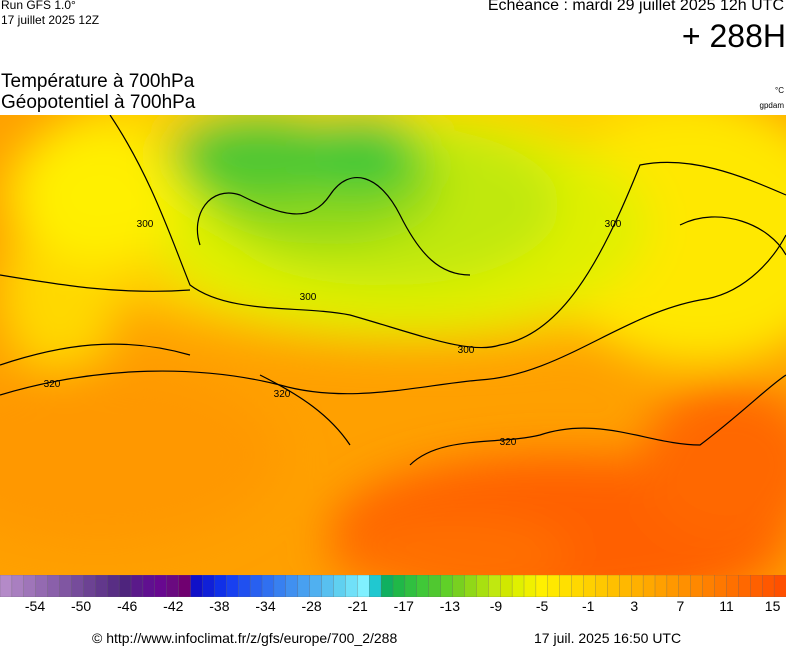 The image size is (786, 648). Describe the element at coordinates (219, 606) in the screenshot. I see `colorbar-tick-label: -38` at that location.